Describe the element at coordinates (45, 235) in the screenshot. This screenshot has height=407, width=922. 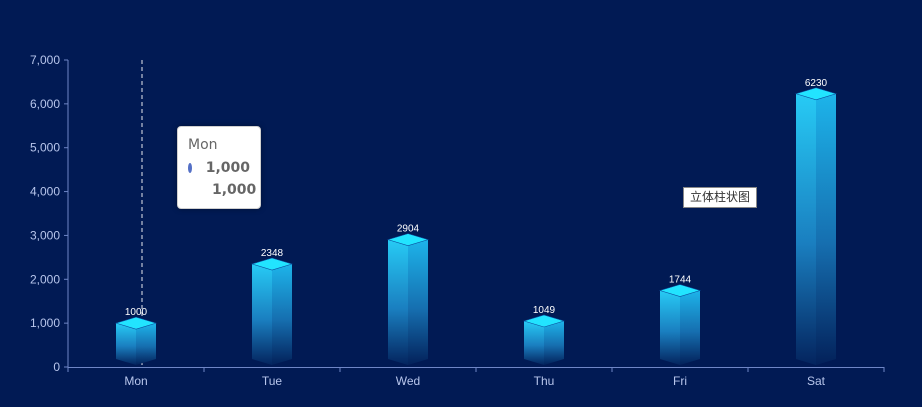
I see `y-tick-label: 3,000` at that location.